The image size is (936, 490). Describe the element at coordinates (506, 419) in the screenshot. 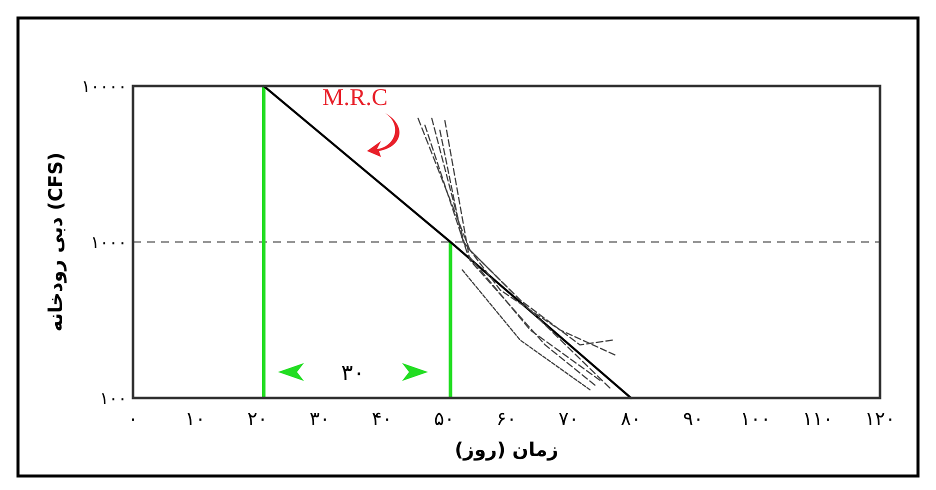

I see `x-tick-label: ۶۰` at that location.